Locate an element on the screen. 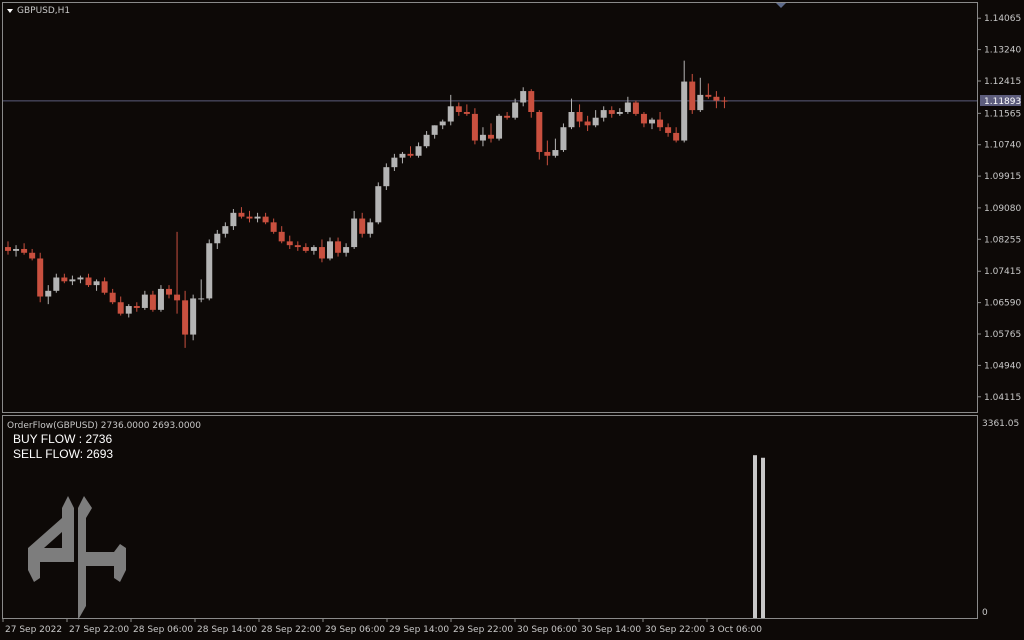  time-tick-label: 30 Sep 14:00 is located at coordinates (611, 630).